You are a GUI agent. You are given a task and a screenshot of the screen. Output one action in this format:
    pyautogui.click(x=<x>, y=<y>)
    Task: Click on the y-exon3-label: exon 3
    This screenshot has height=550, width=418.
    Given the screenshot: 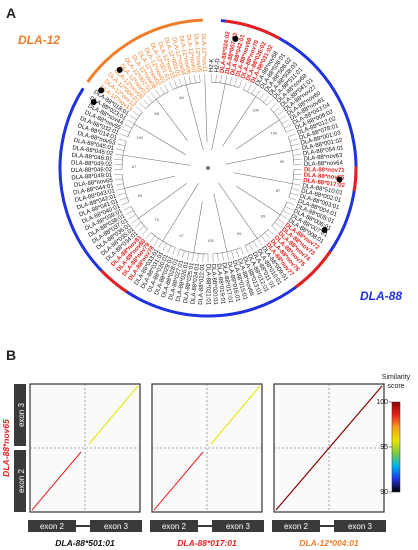 What is the action you would take?
    pyautogui.click(x=21, y=414)
    